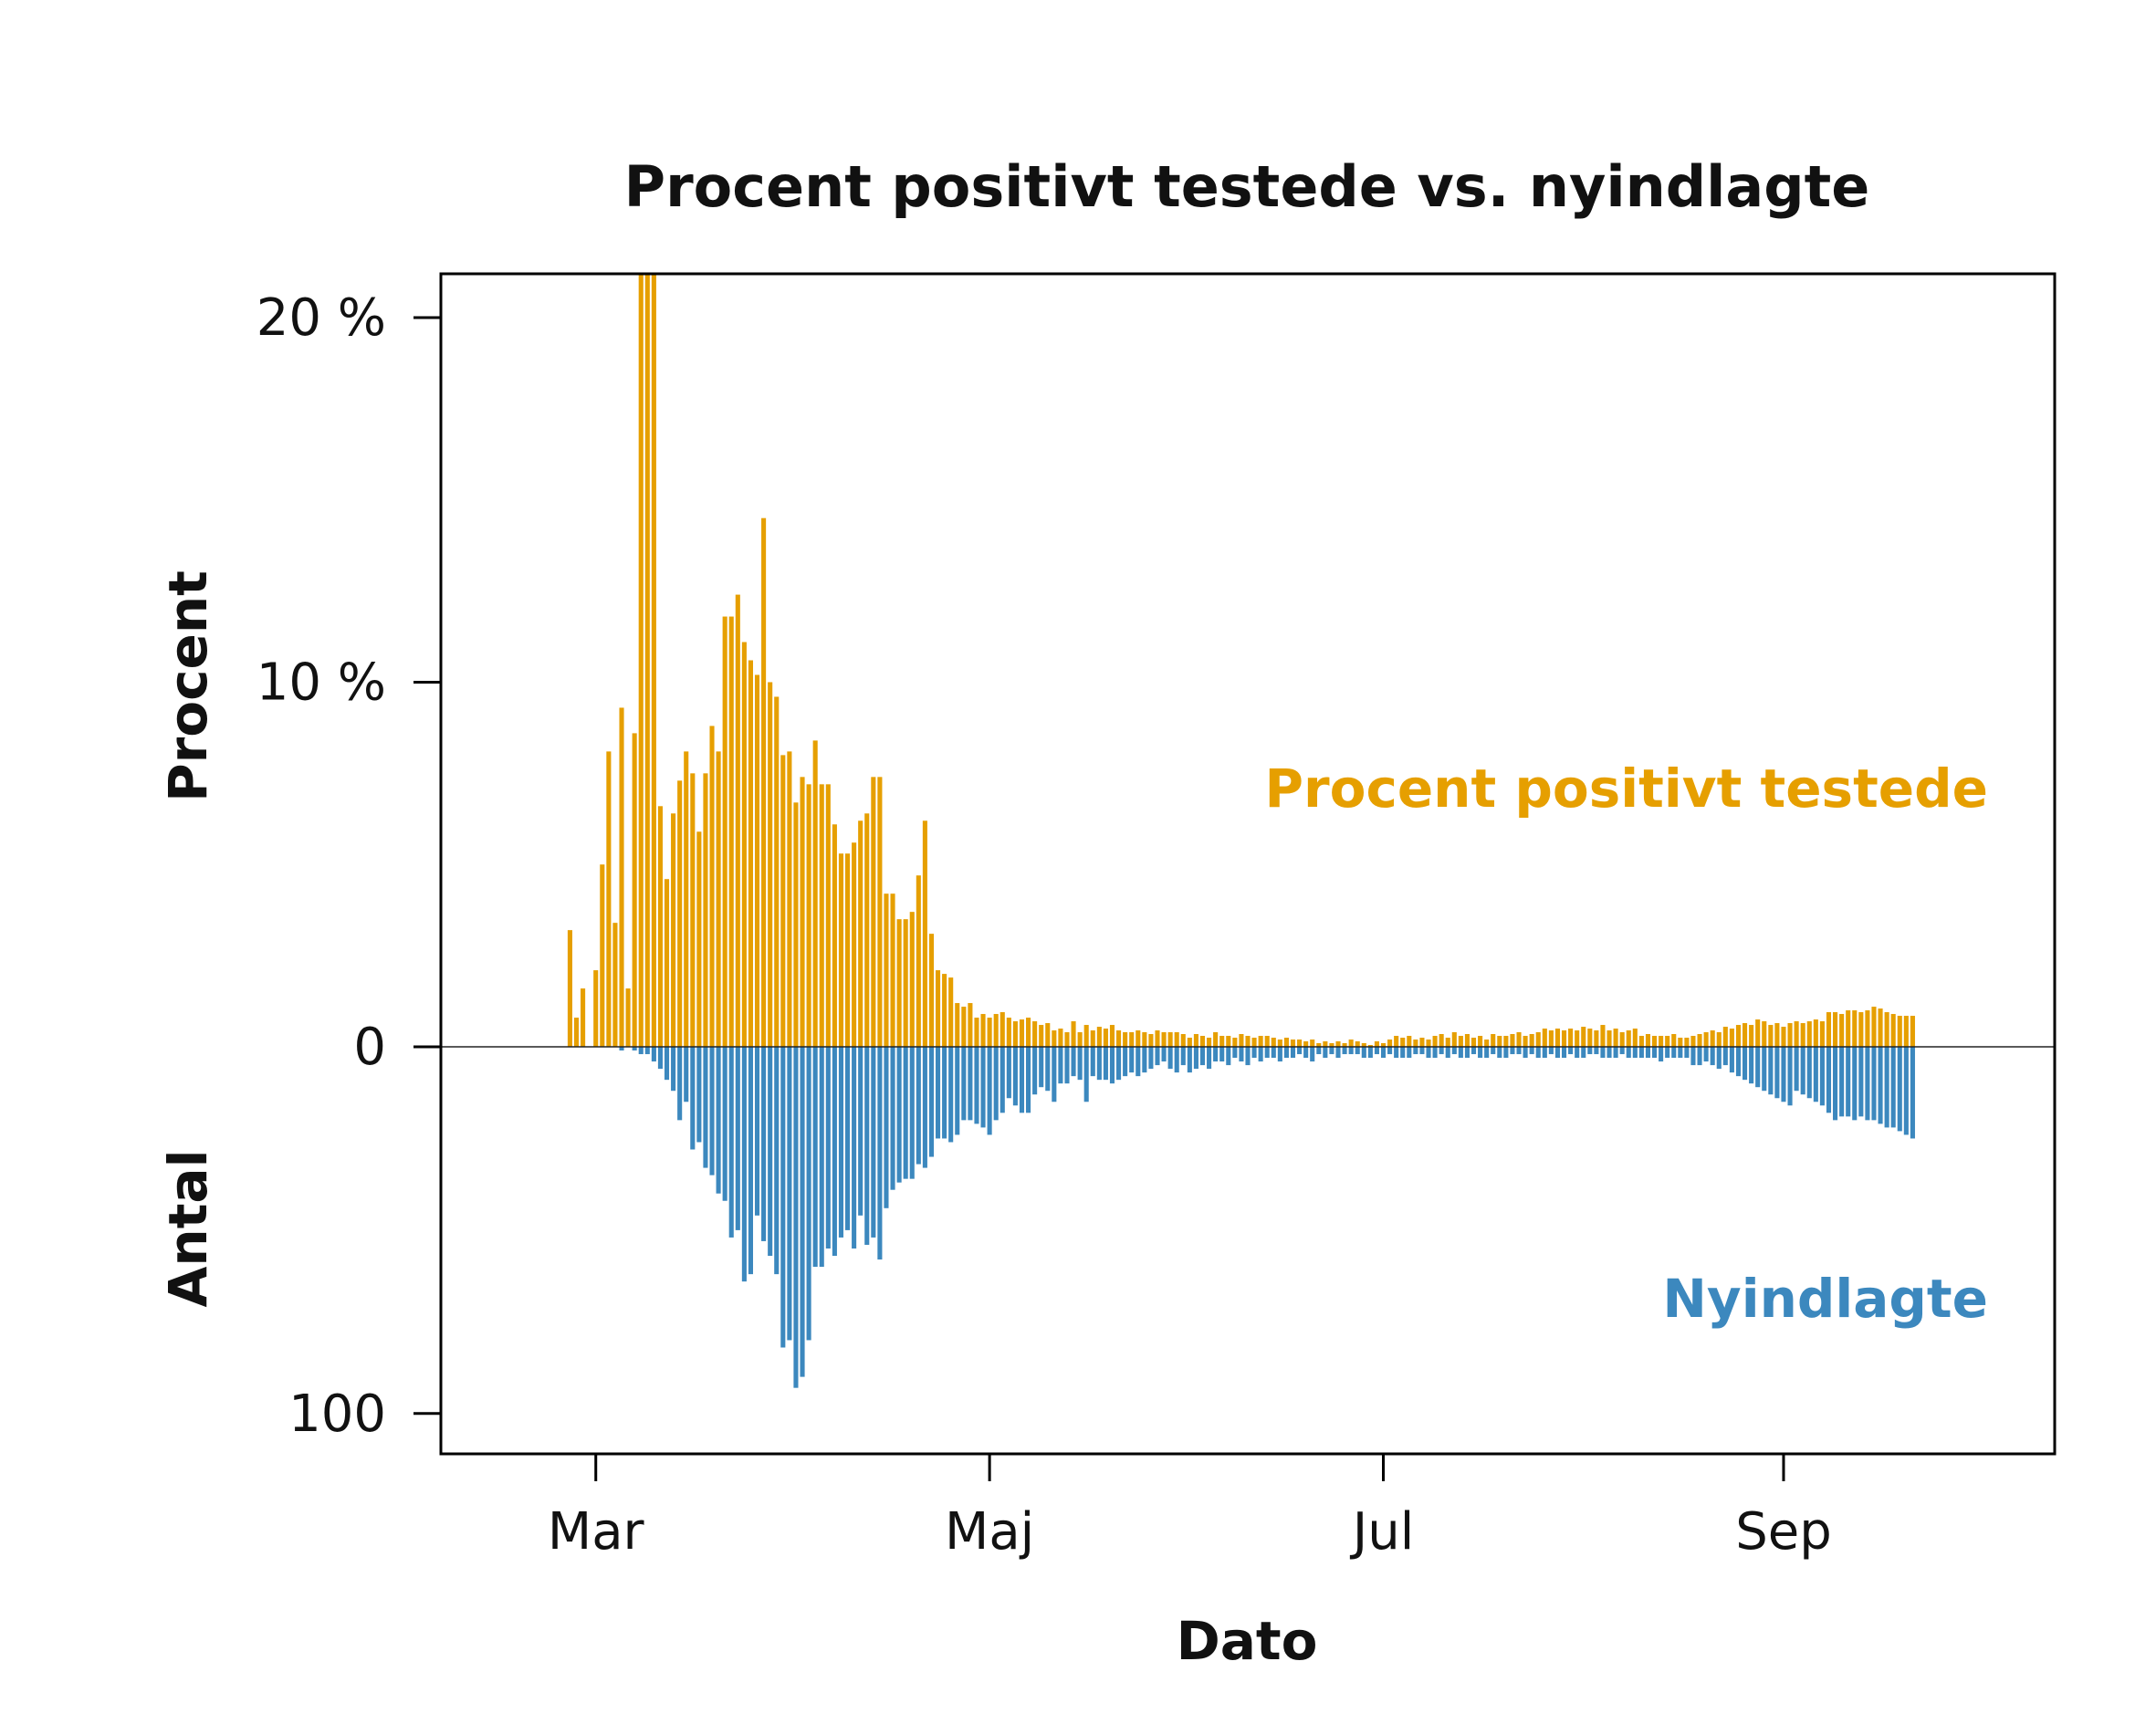  Describe the element at coordinates (321, 318) in the screenshot. I see `y-tick-label: 20 %` at that location.